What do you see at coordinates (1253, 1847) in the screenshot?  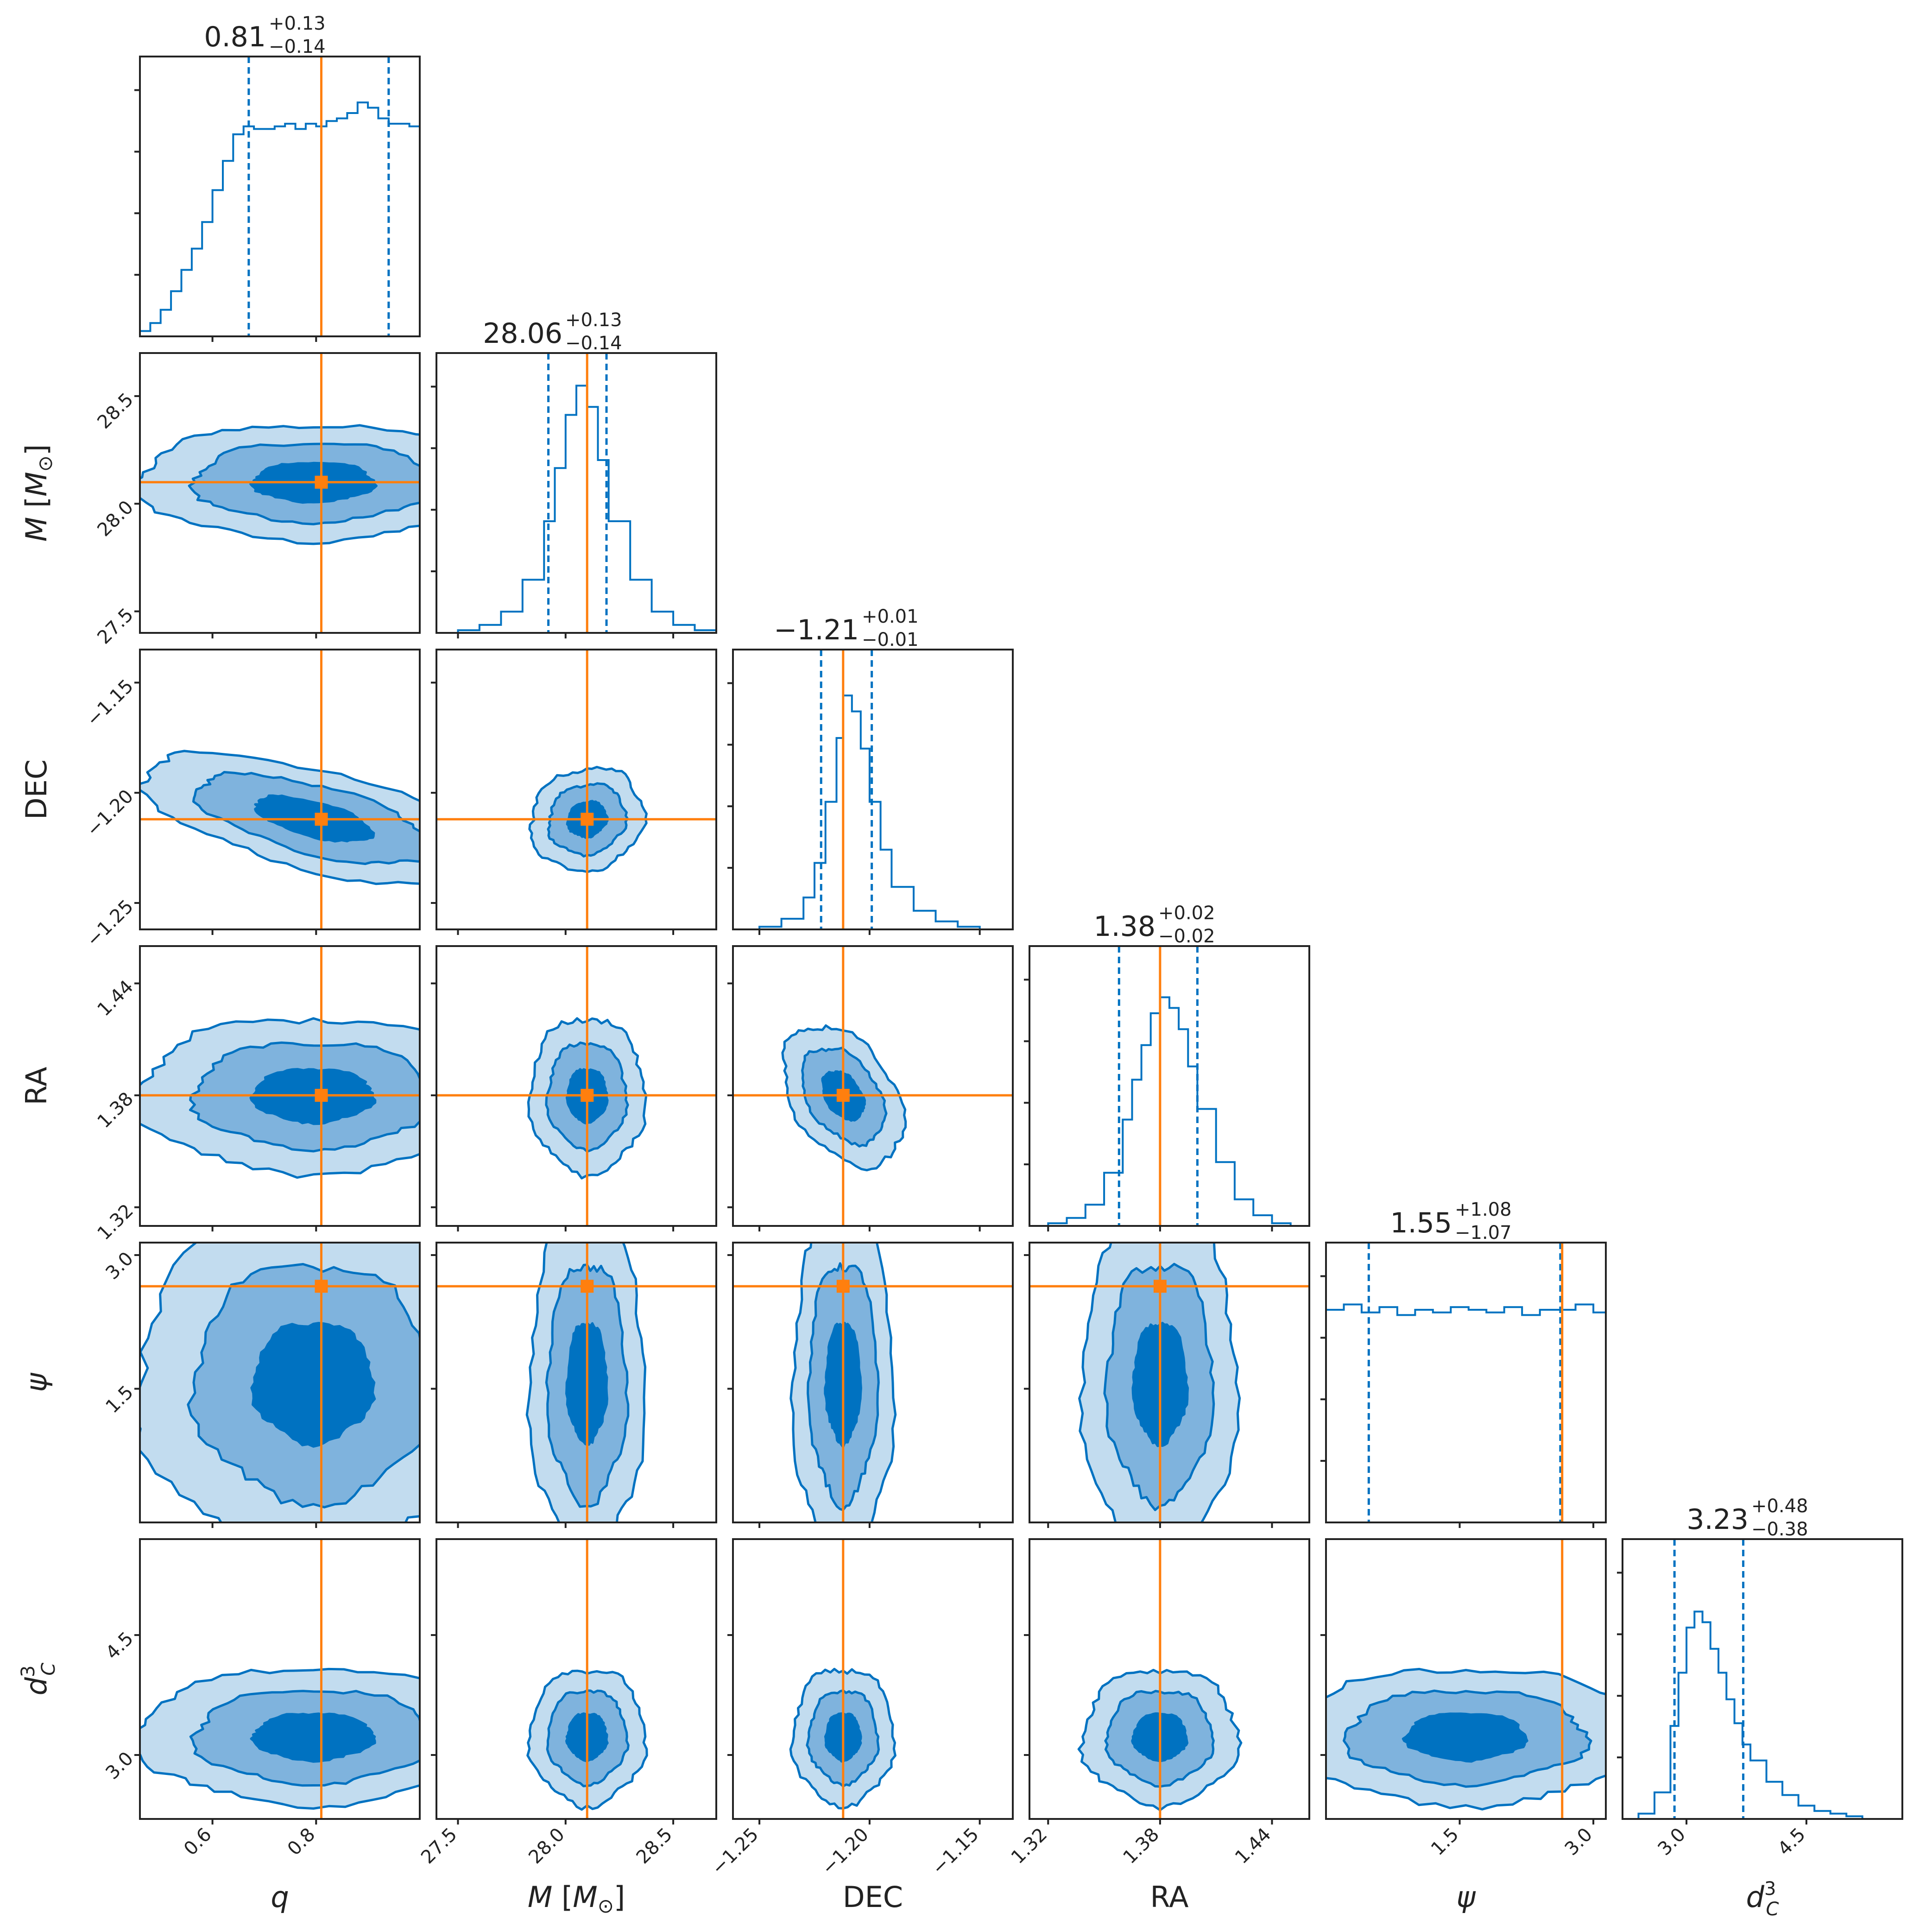 I see `xtick-label-RA: 1.44` at bounding box center [1253, 1847].